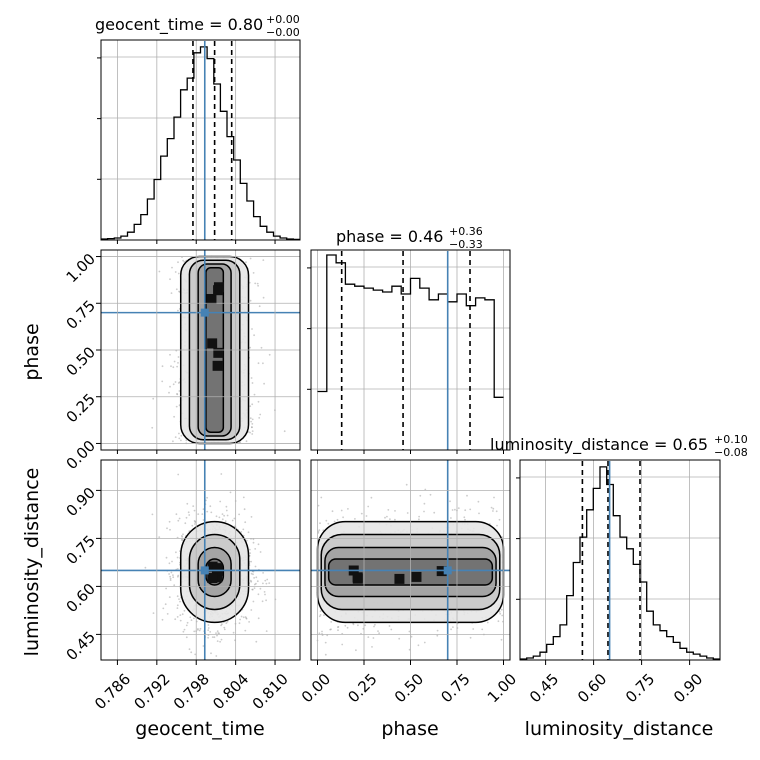 The image size is (760, 760). Describe the element at coordinates (731, 439) in the screenshot. I see `title-luminosity-distance-plus: +0.10` at that location.